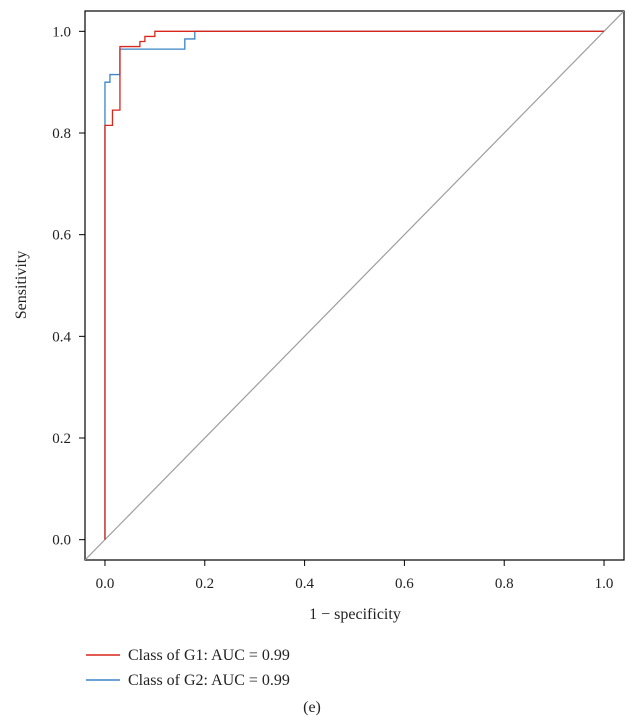  I want to click on x-tick-label: 0.8, so click(504, 584).